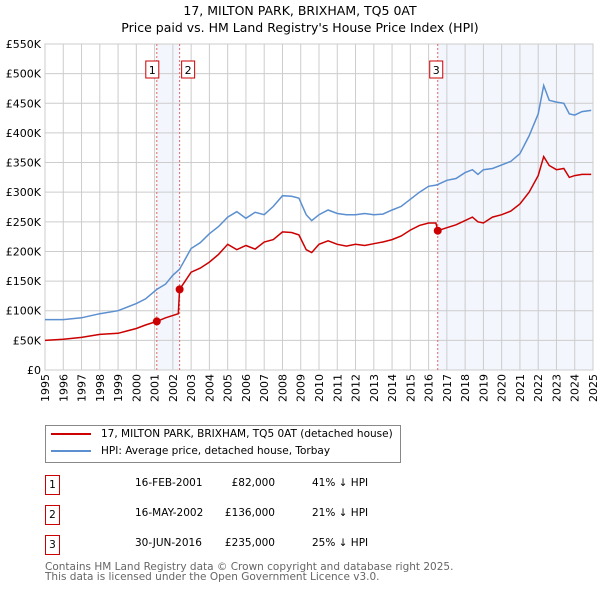 Image resolution: width=600 pixels, height=590 pixels. What do you see at coordinates (483, 388) in the screenshot?
I see `x-tick-label: 2019` at bounding box center [483, 388].